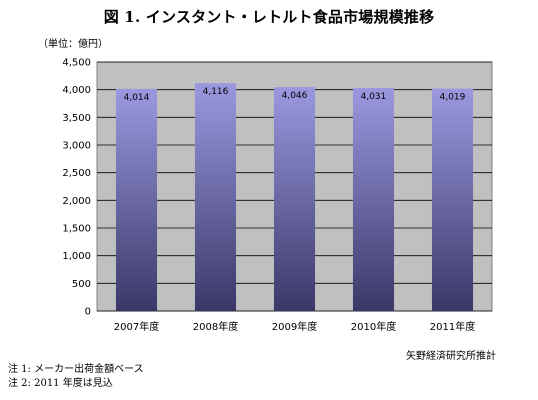 The image size is (538, 400). I want to click on value-label: 4,019, so click(453, 98).